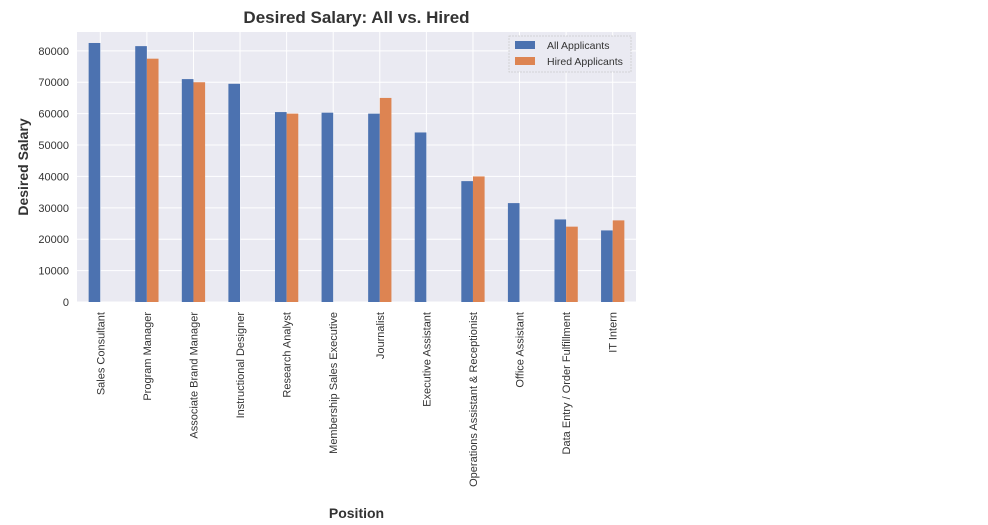  I want to click on legend-entry: Hired Applicants, so click(585, 62).